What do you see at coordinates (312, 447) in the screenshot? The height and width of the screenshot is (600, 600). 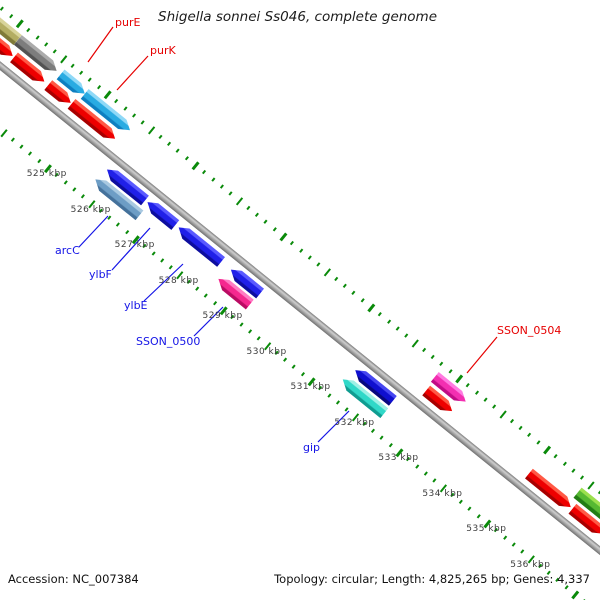 I see `feature-label-gip: gip` at bounding box center [312, 447].